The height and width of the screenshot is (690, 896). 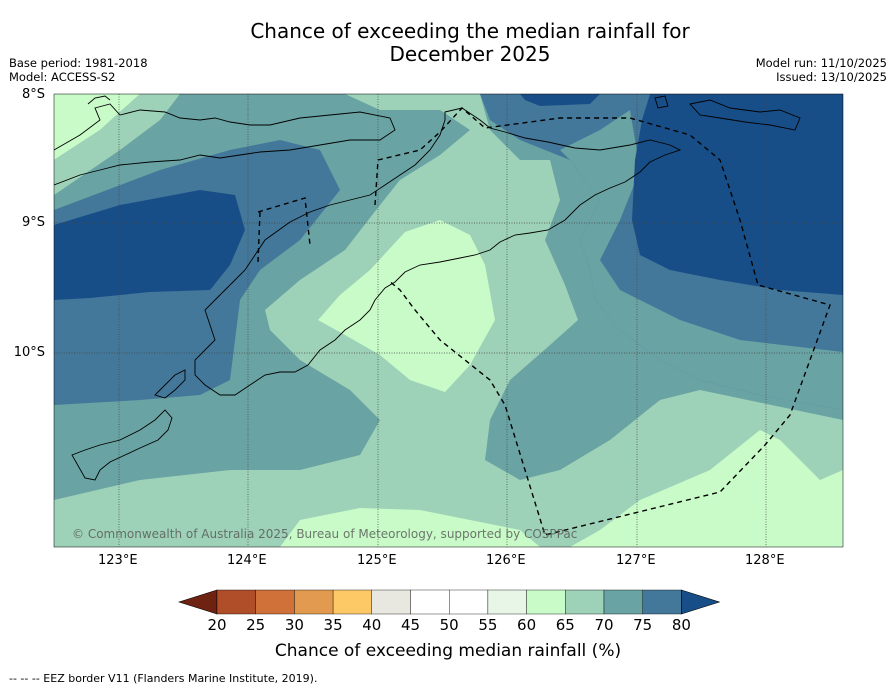 I want to click on colorbar-tick-label: 40, so click(x=372, y=625).